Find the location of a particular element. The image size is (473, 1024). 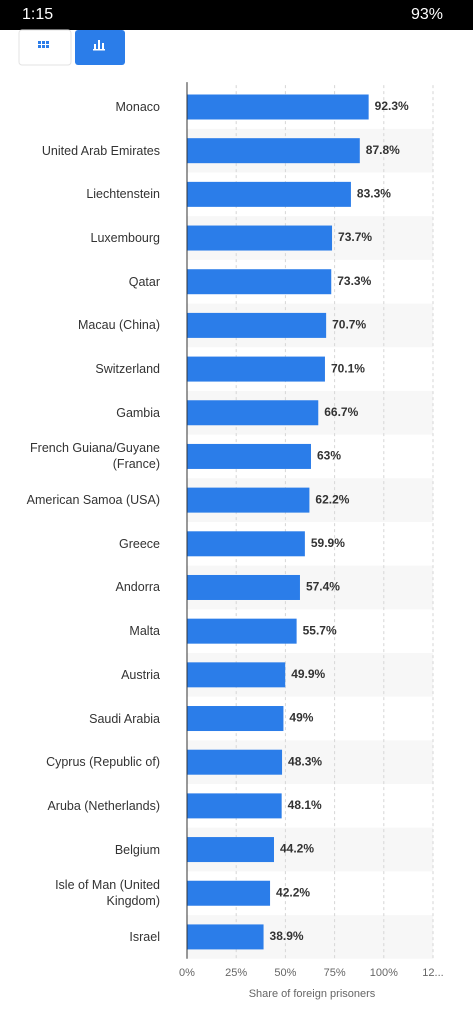

category-label: Luxembourg is located at coordinates (125, 238).